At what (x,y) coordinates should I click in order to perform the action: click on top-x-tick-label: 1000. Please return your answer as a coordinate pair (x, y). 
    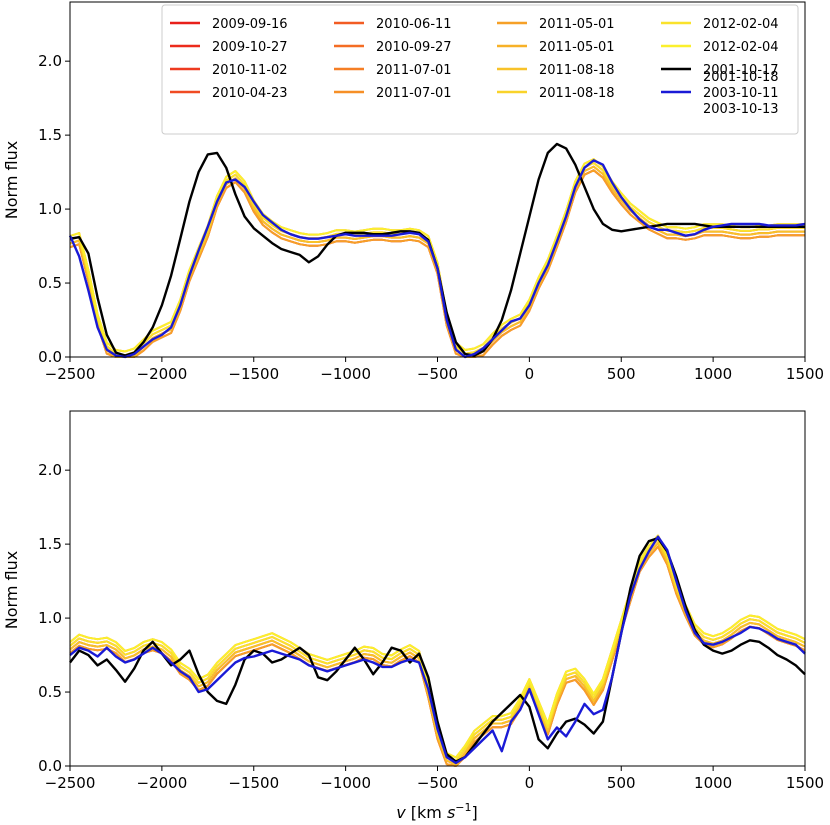
    Looking at the image, I should click on (713, 374).